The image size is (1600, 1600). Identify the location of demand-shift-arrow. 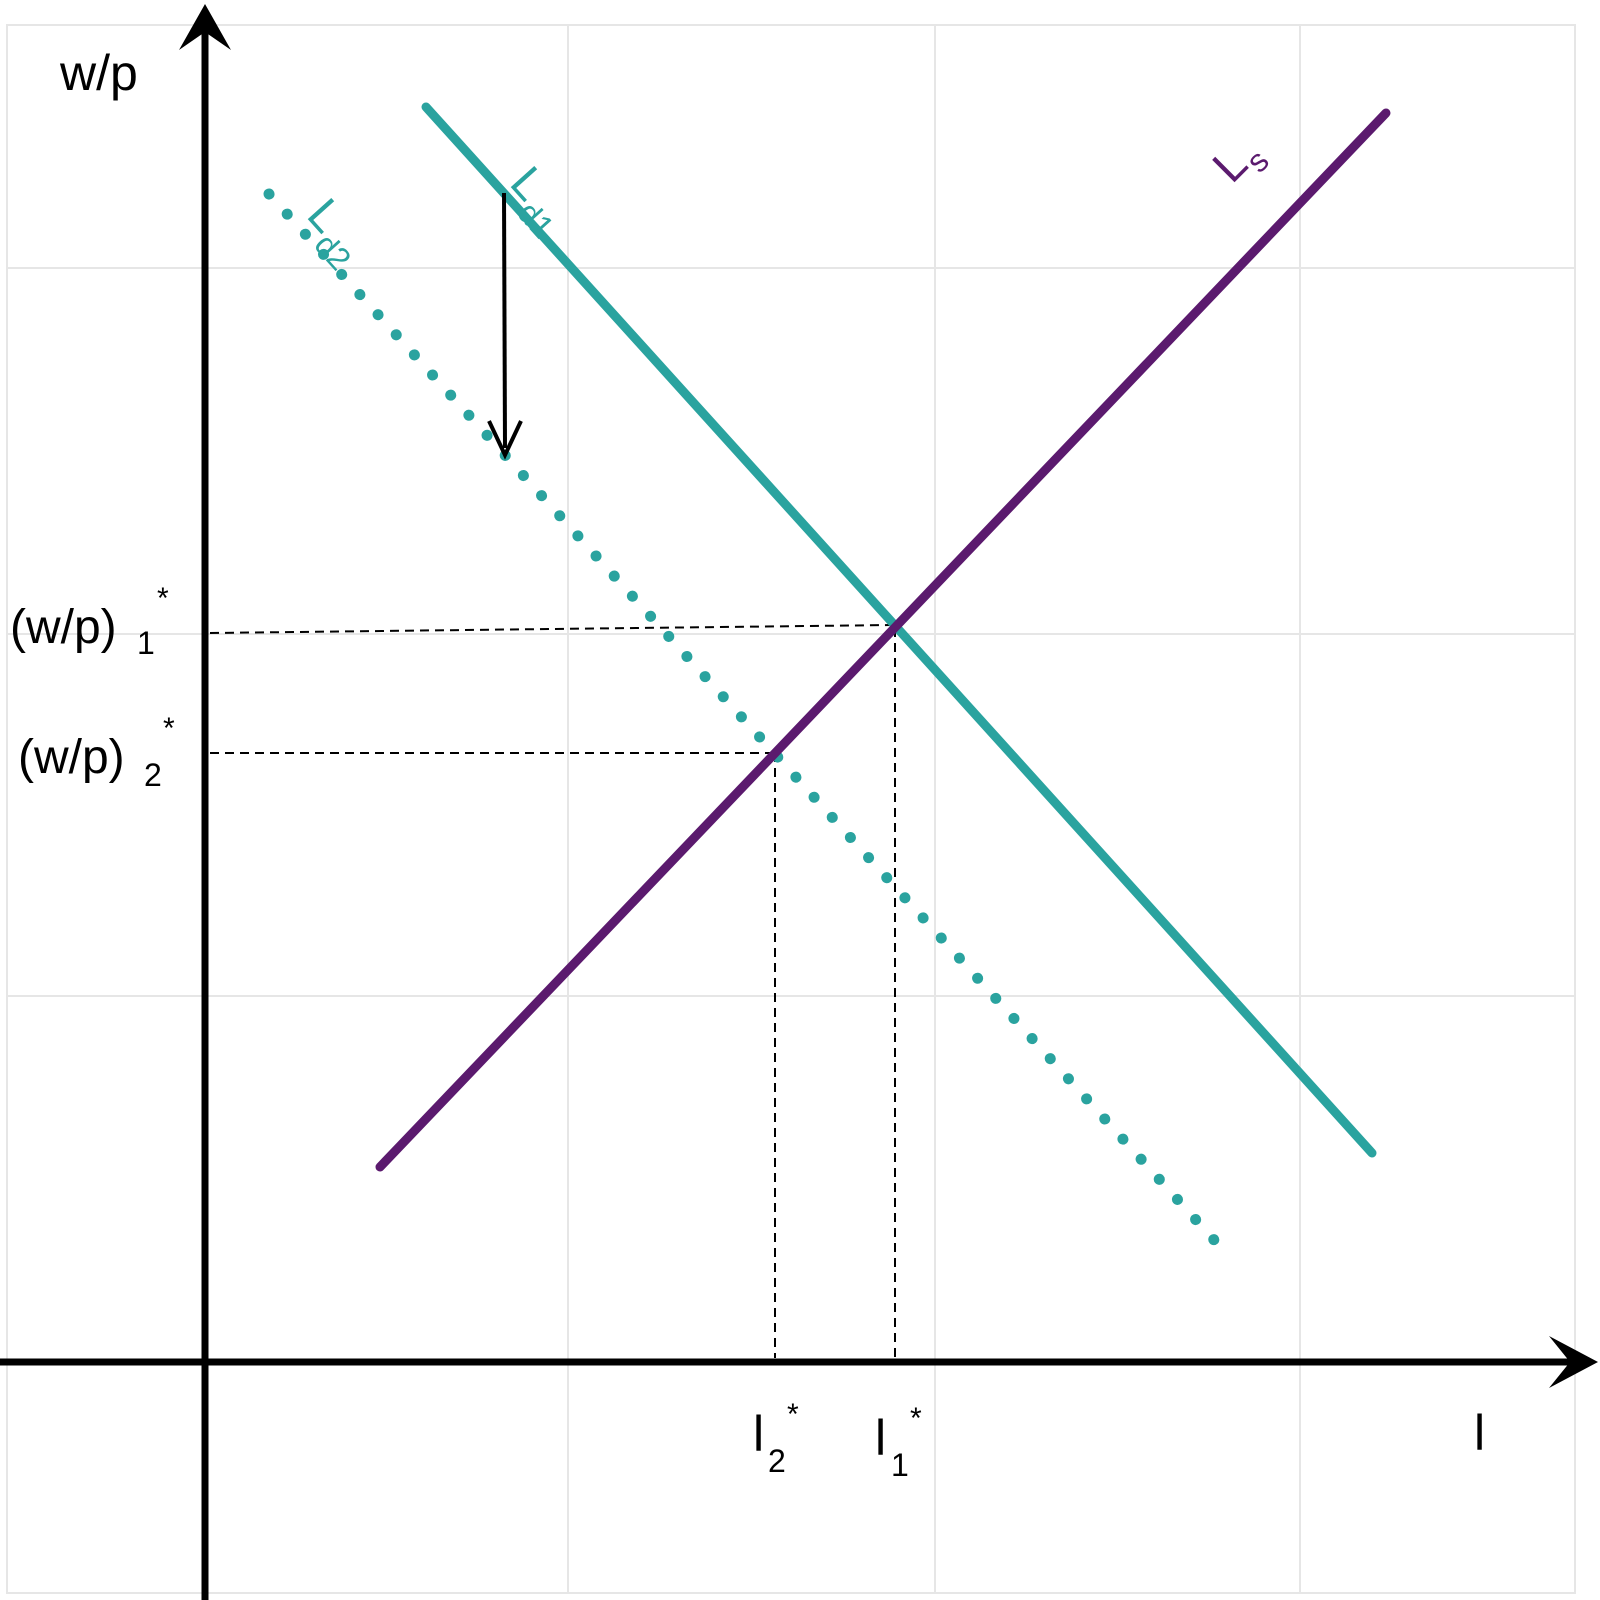
(505, 326).